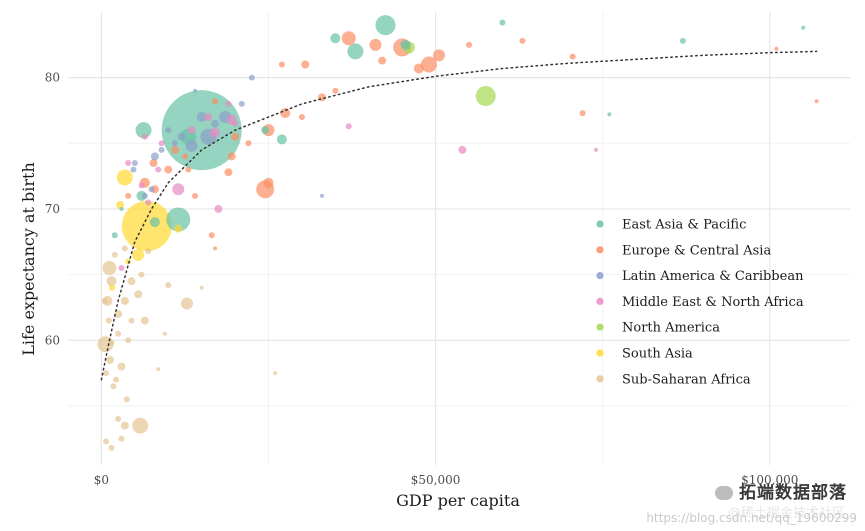 The image size is (865, 531). I want to click on wechat-icon, so click(724, 493).